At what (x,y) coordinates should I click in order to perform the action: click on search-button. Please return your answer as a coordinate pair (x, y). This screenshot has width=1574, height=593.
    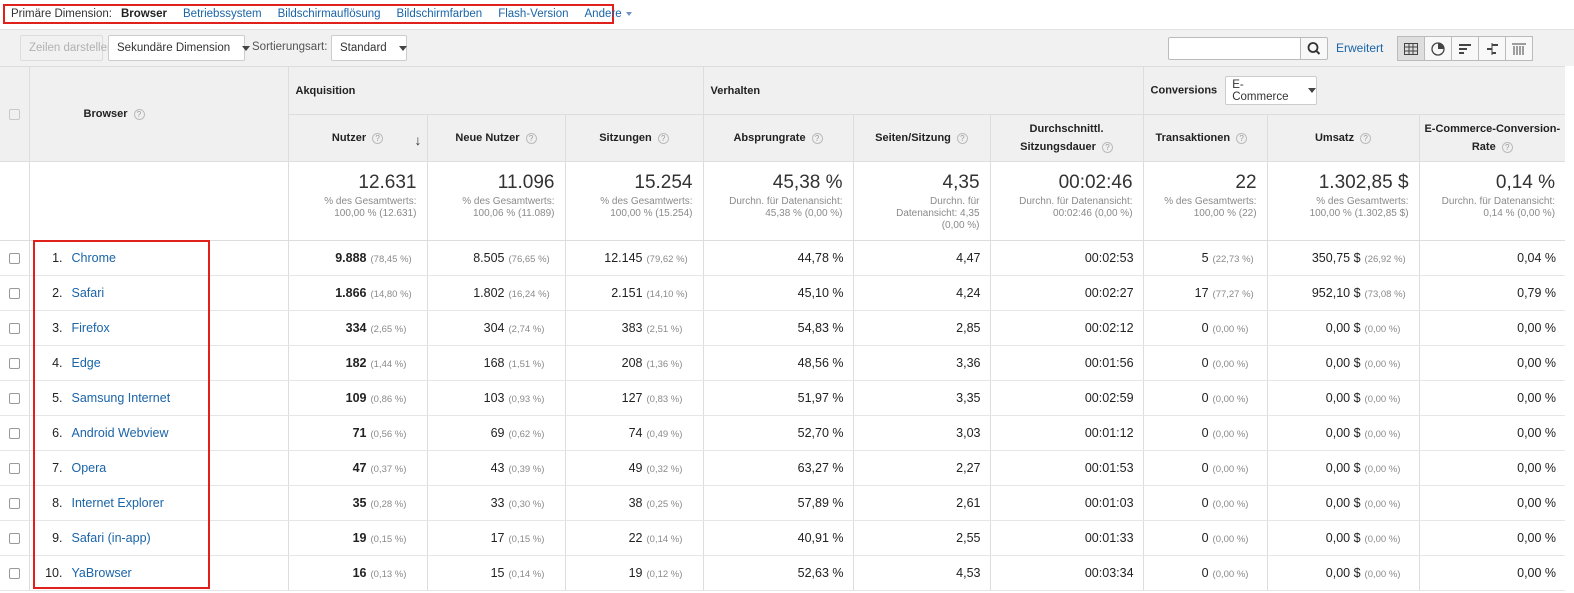
    Looking at the image, I should click on (1314, 48).